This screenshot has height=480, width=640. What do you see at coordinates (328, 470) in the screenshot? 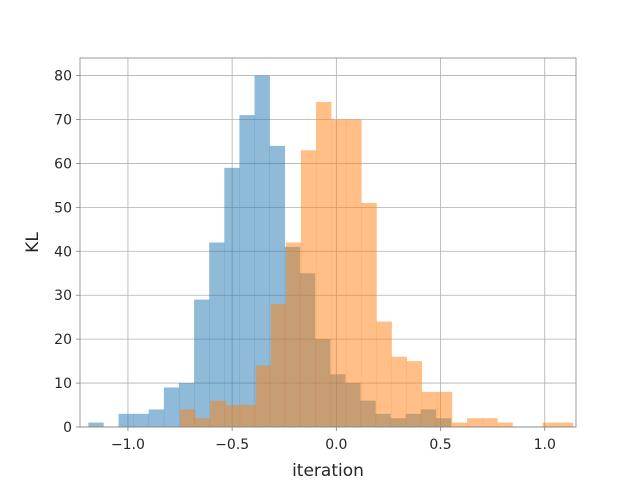
I see `x-axis-label: iteration` at bounding box center [328, 470].